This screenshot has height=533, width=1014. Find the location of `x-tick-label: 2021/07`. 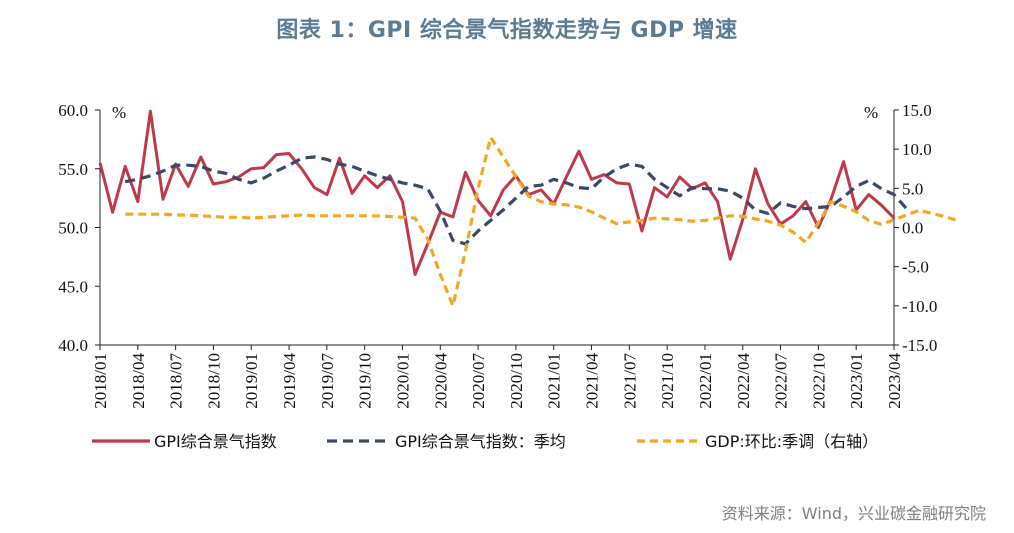

x-tick-label: 2021/07 is located at coordinates (629, 381).